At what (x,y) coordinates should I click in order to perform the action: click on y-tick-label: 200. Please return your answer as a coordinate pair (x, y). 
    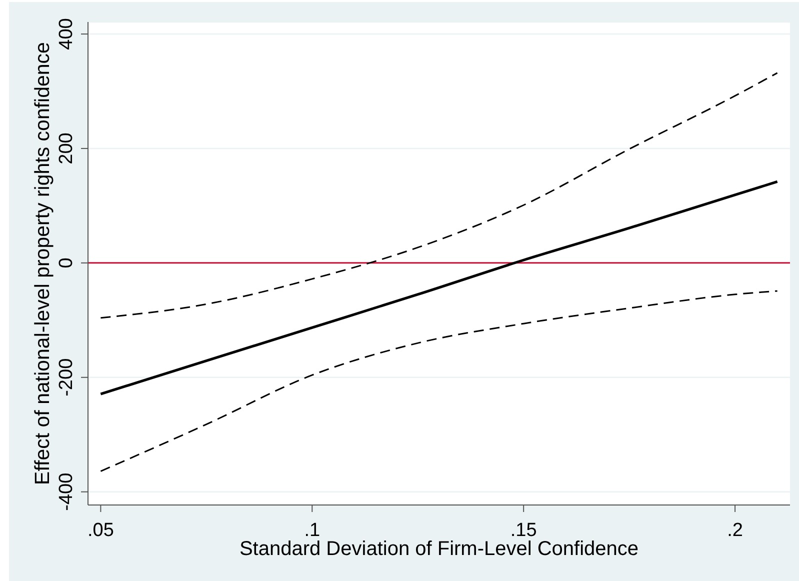
    Looking at the image, I should click on (66, 148).